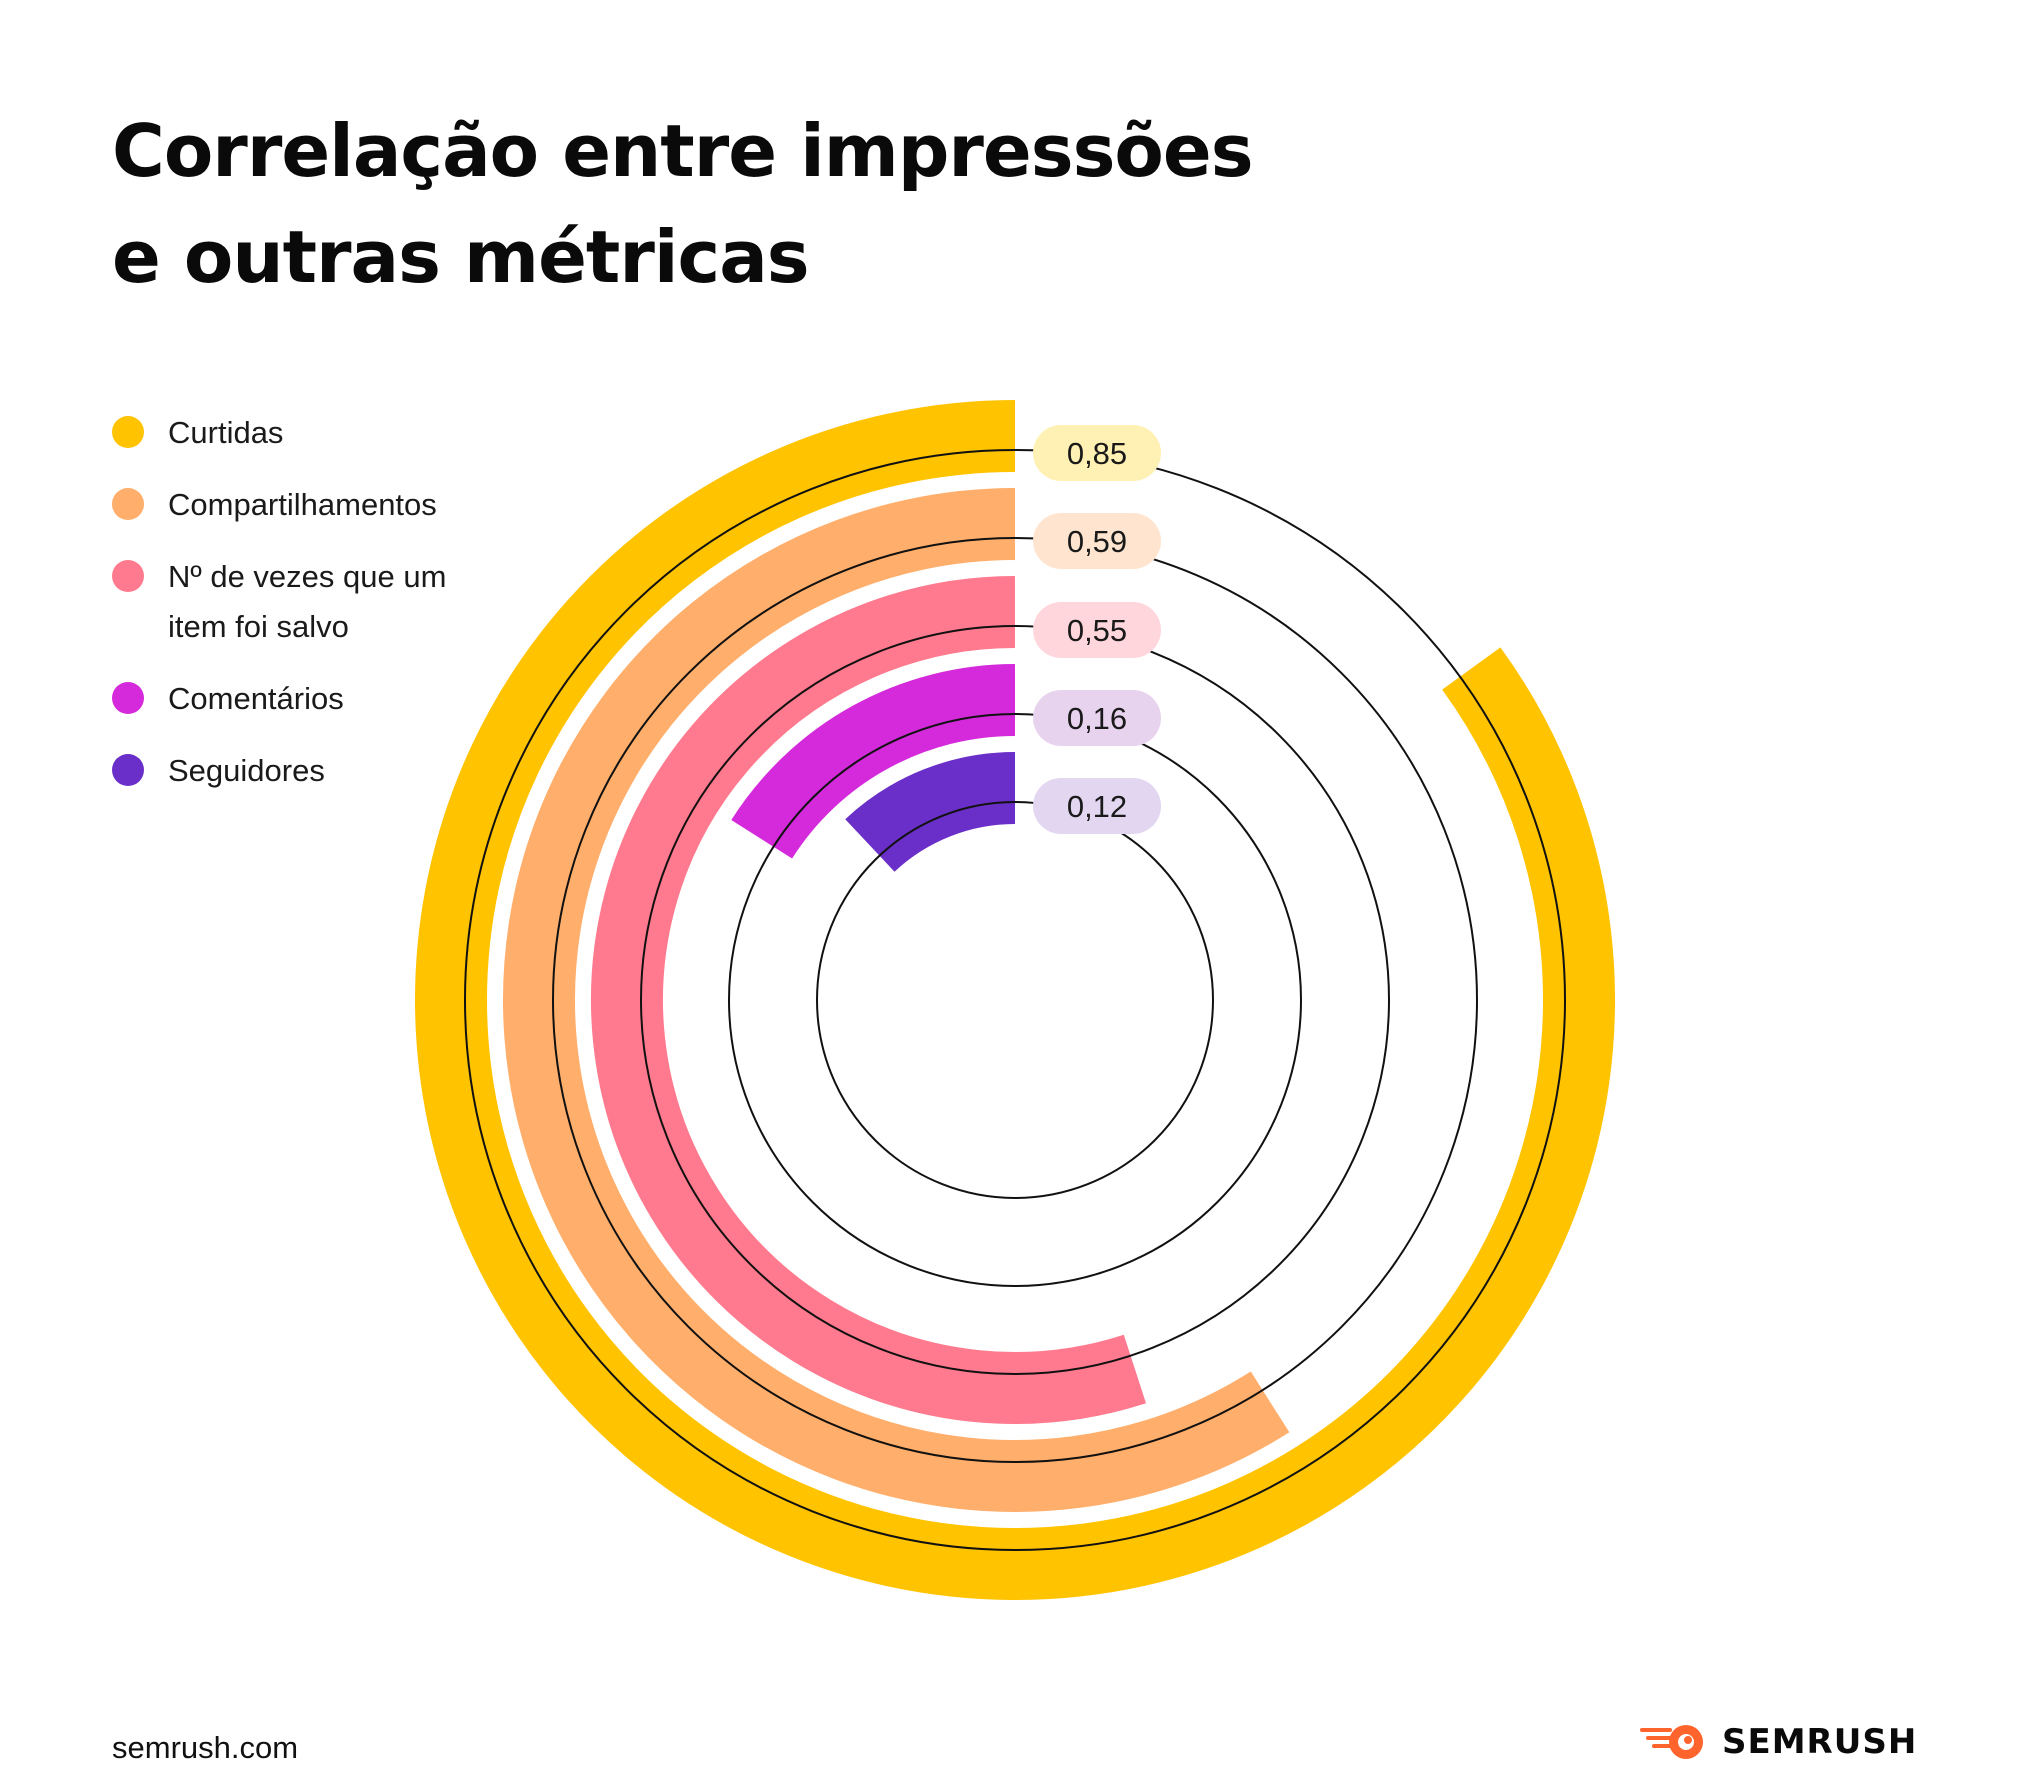 This screenshot has height=1792, width=2020. I want to click on chart-title-line-2: e outras métricas, so click(461, 257).